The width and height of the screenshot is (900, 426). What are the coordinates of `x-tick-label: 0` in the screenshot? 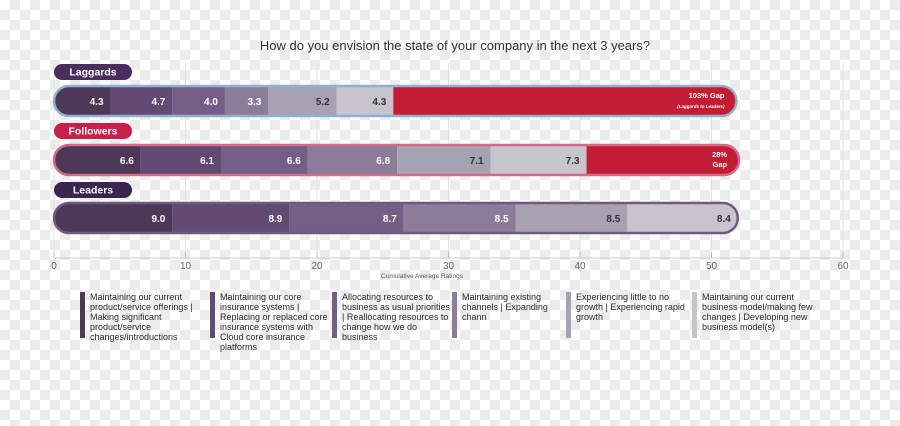 It's located at (54, 266).